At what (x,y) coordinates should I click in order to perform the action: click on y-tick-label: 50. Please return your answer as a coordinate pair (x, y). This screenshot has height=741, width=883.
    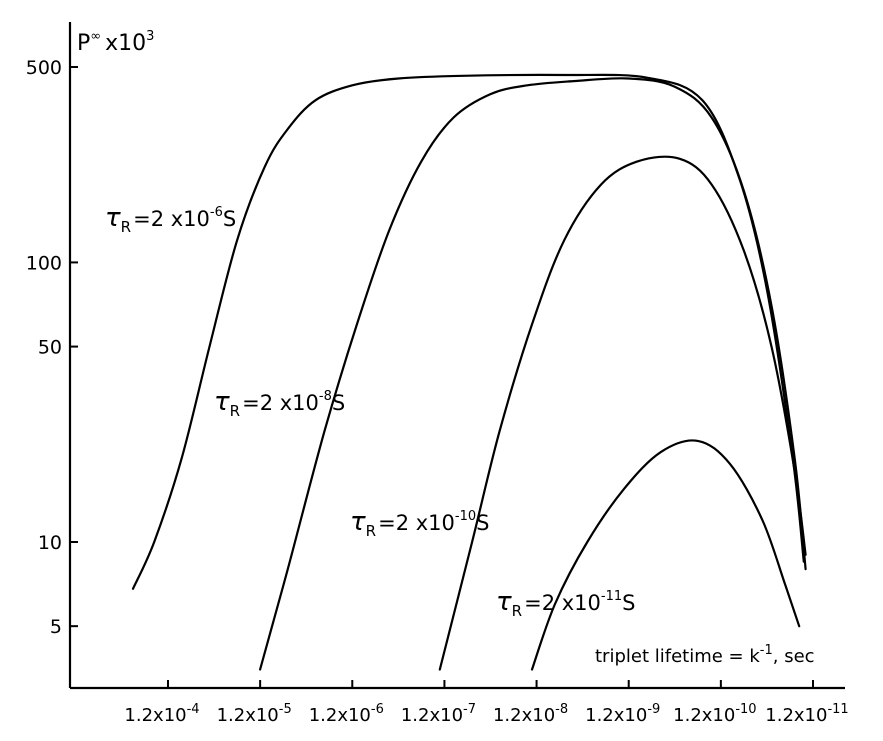
    Looking at the image, I should click on (50, 348).